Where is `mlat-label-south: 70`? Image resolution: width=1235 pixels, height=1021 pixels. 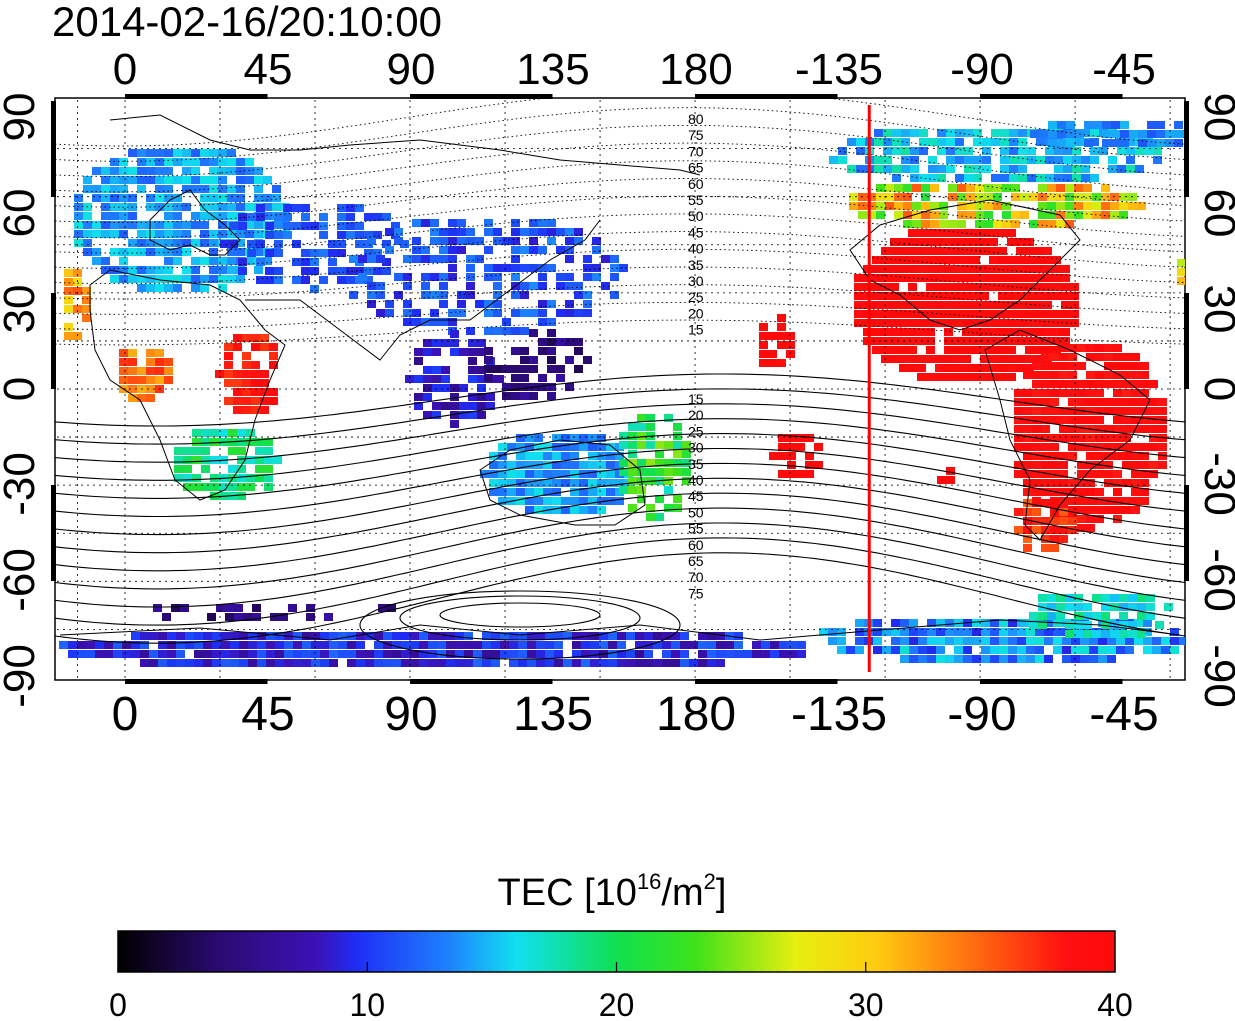
mlat-label-south: 70 is located at coordinates (696, 577).